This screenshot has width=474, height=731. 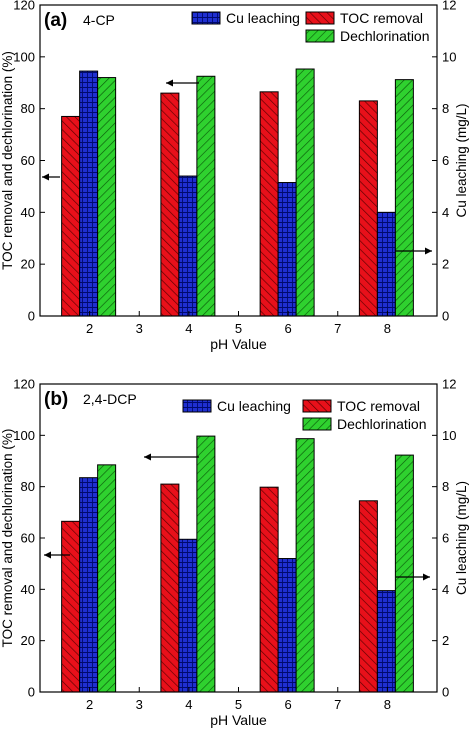 I want to click on panel-label: (a), so click(x=55, y=20).